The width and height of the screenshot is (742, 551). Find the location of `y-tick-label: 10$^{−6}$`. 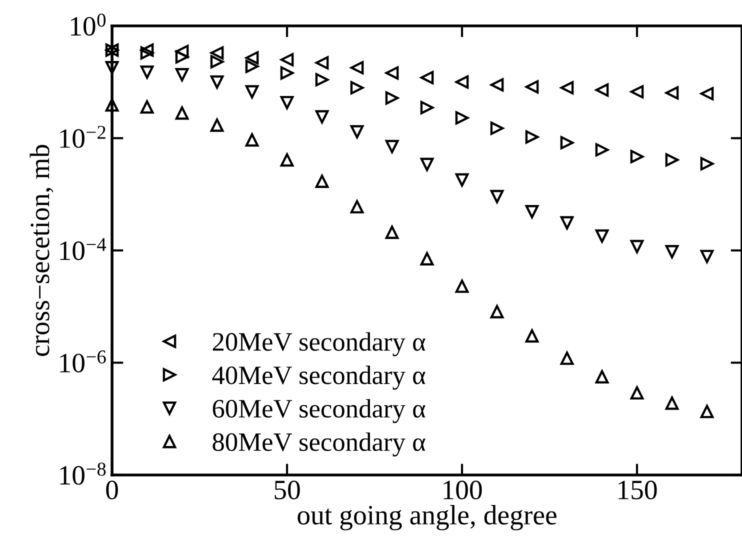

y-tick-label: 10$^{−6}$ is located at coordinates (83, 361).